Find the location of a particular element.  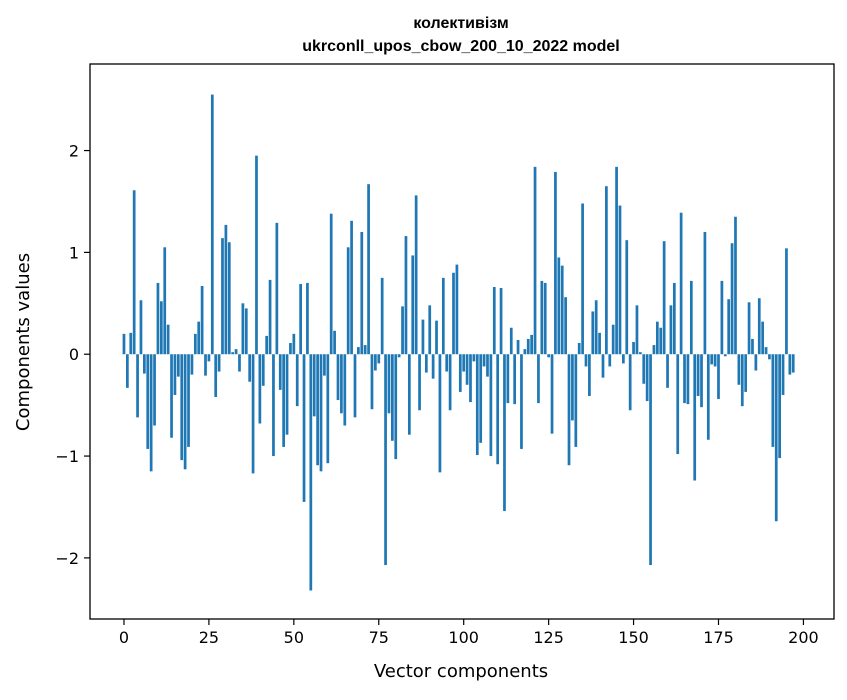

y-tick-label: −1 is located at coordinates (67, 456).